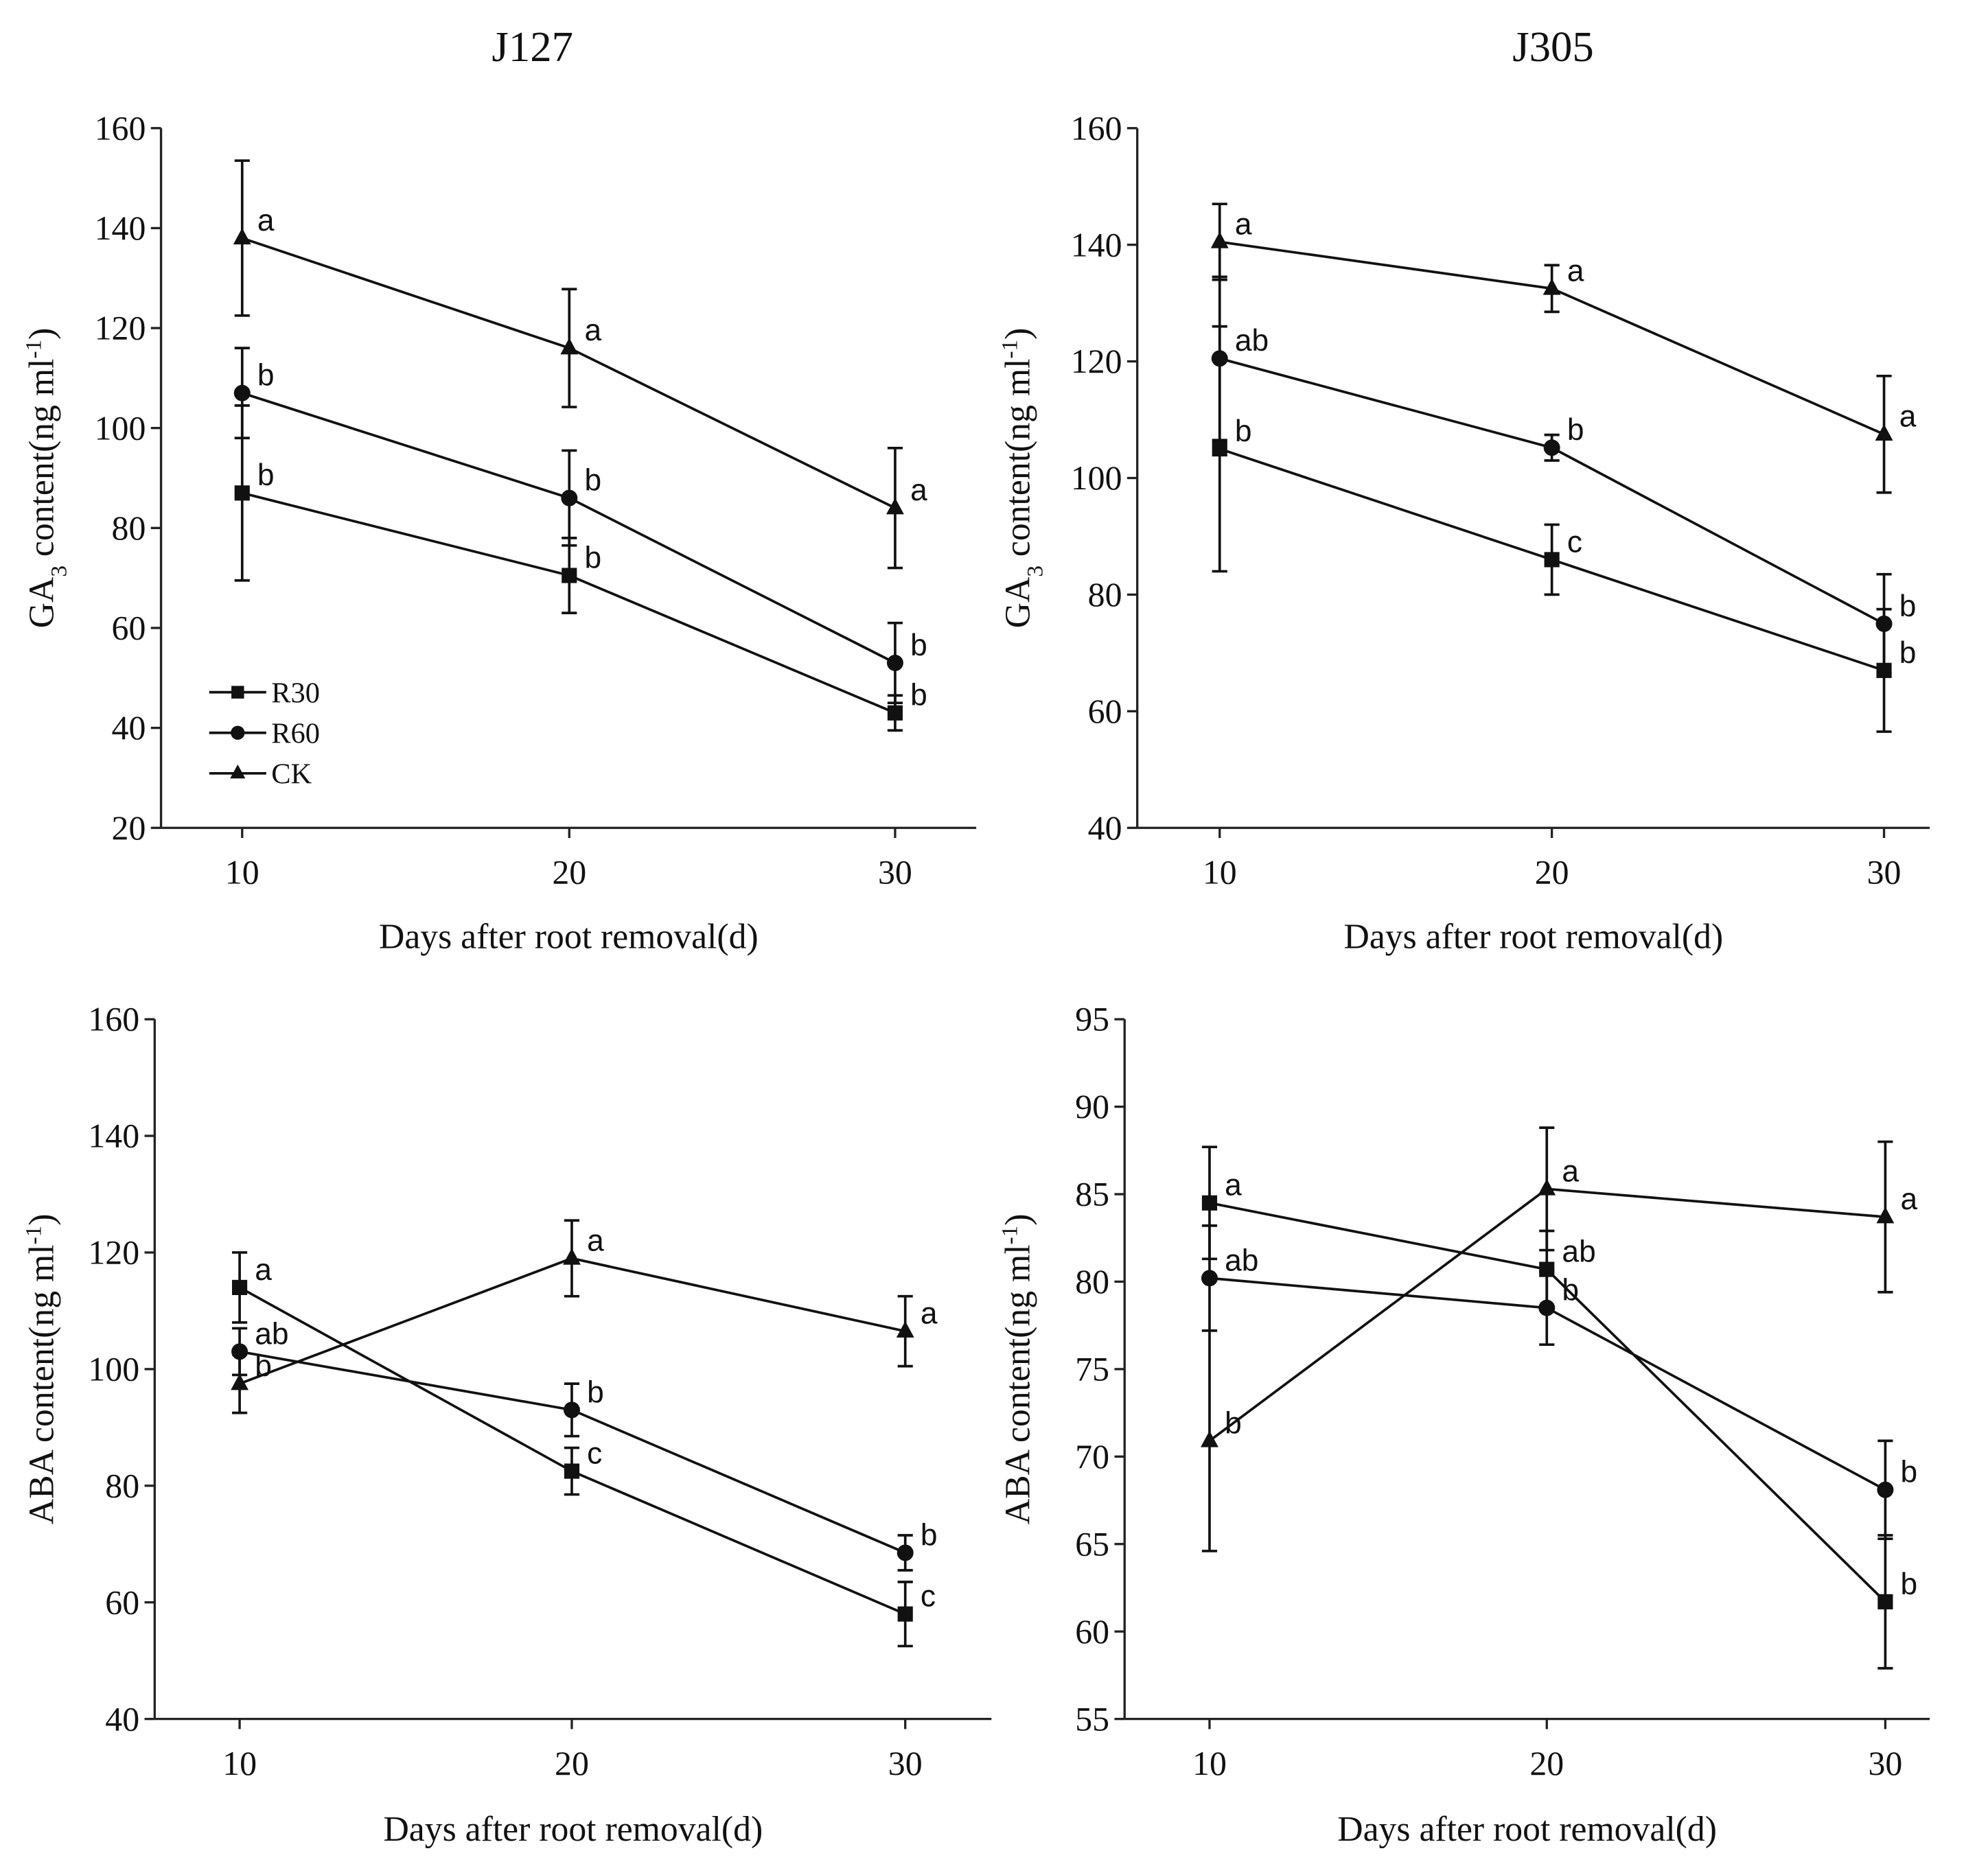 This screenshot has height=1875, width=1988. I want to click on y-label-superscript: -1, so click(33, 349).